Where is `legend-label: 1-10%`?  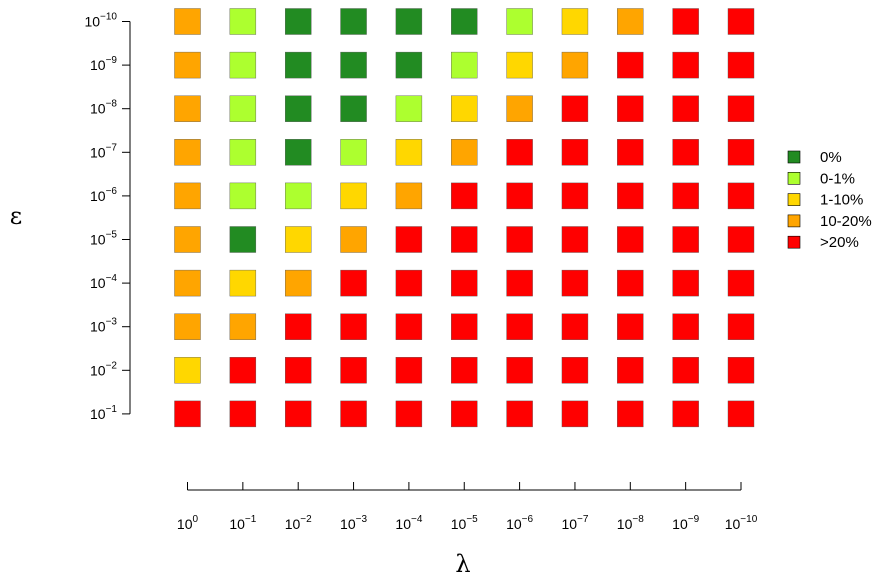
legend-label: 1-10% is located at coordinates (841, 200).